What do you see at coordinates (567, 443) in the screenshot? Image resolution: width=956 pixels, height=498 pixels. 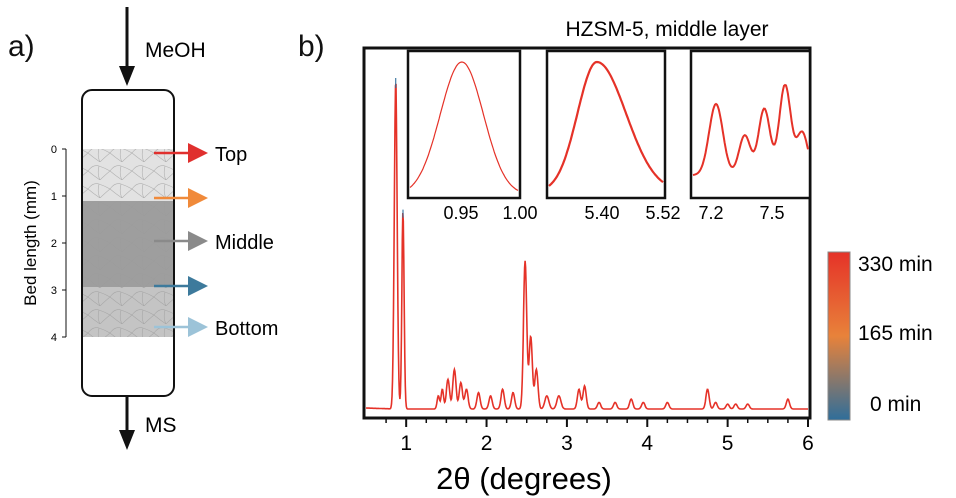 I see `x-tick-label-3: 3` at bounding box center [567, 443].